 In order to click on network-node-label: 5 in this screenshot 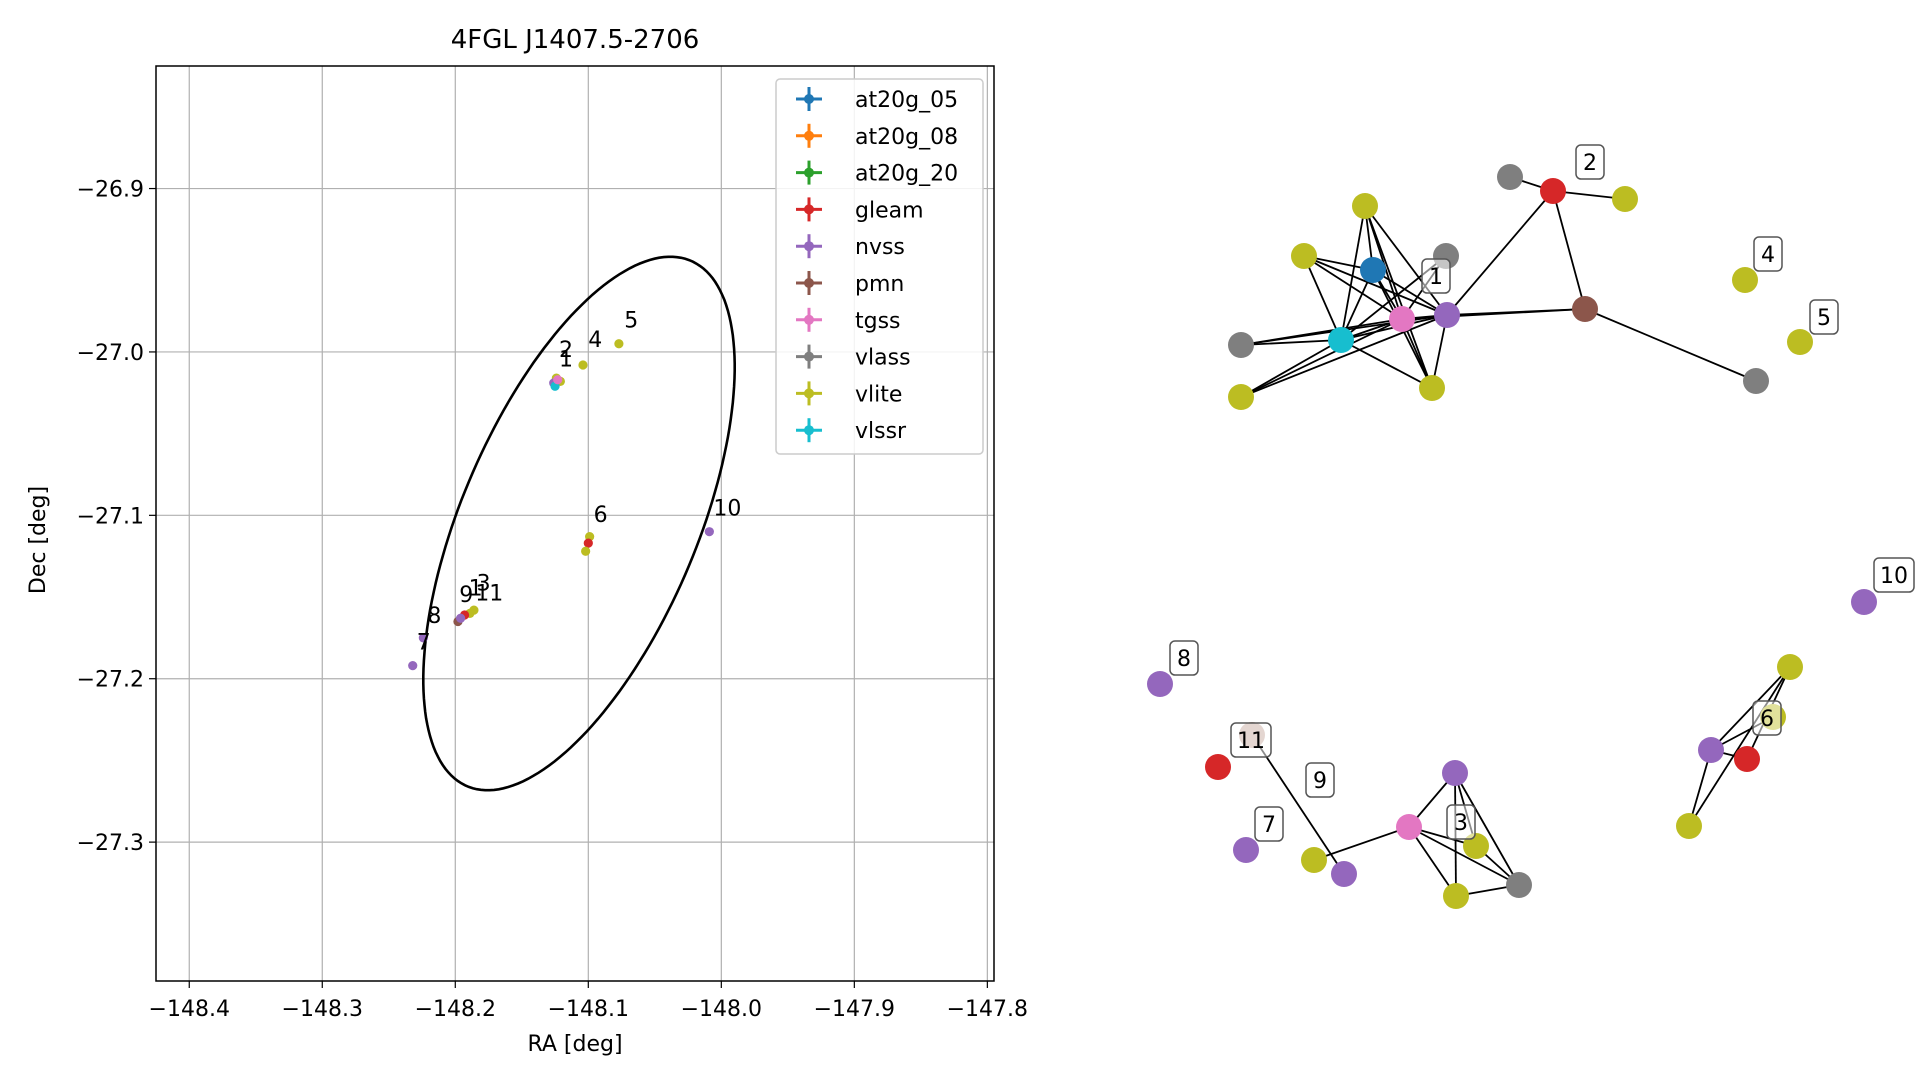, I will do `click(1824, 317)`.